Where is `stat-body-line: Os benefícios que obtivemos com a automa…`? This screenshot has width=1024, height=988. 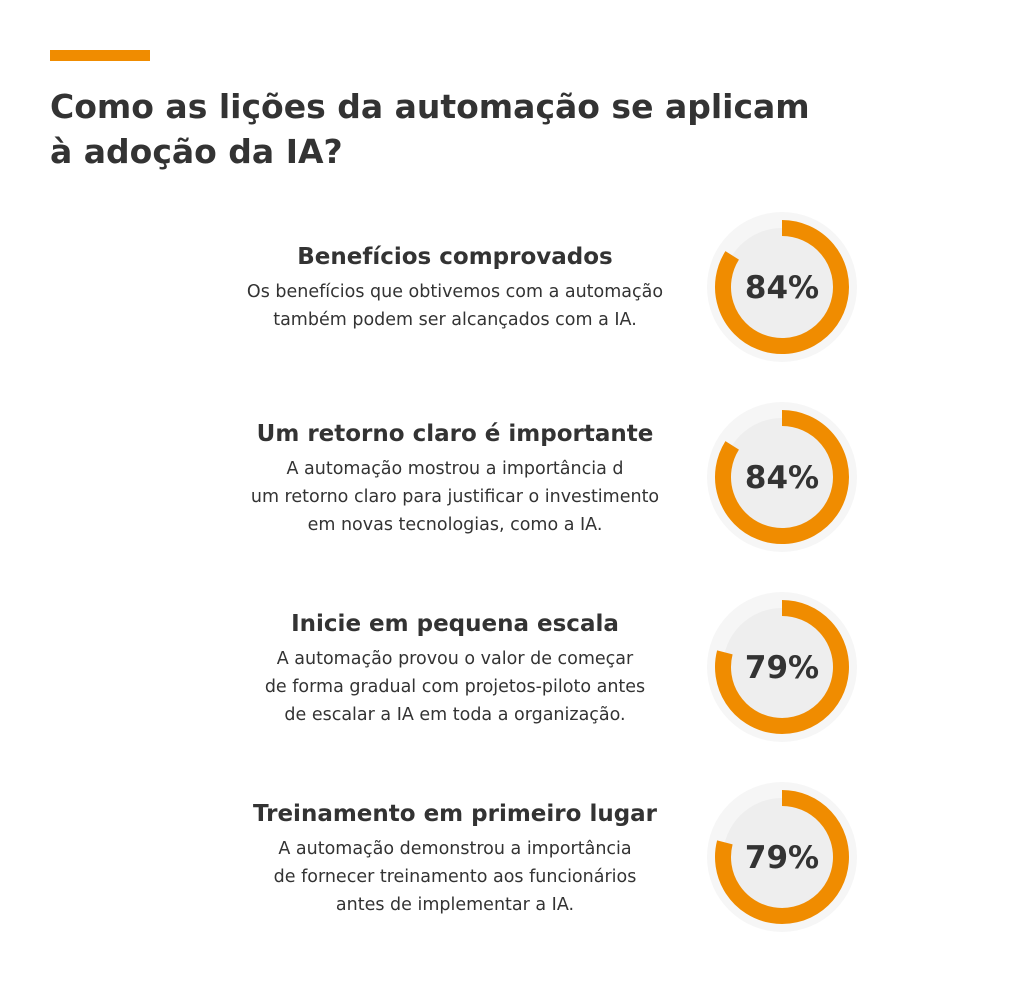 stat-body-line: Os benefícios que obtivemos com a automa… is located at coordinates (455, 292).